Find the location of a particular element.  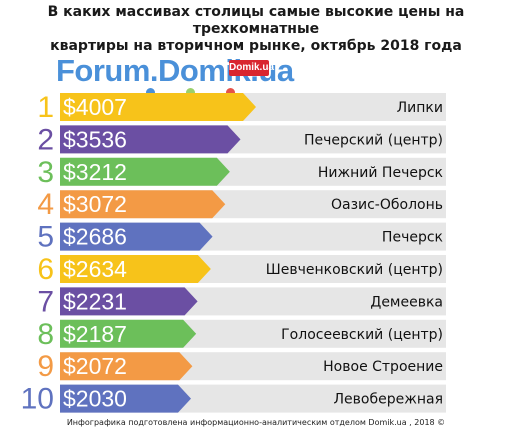

rank-label: 5 is located at coordinates (45, 237).